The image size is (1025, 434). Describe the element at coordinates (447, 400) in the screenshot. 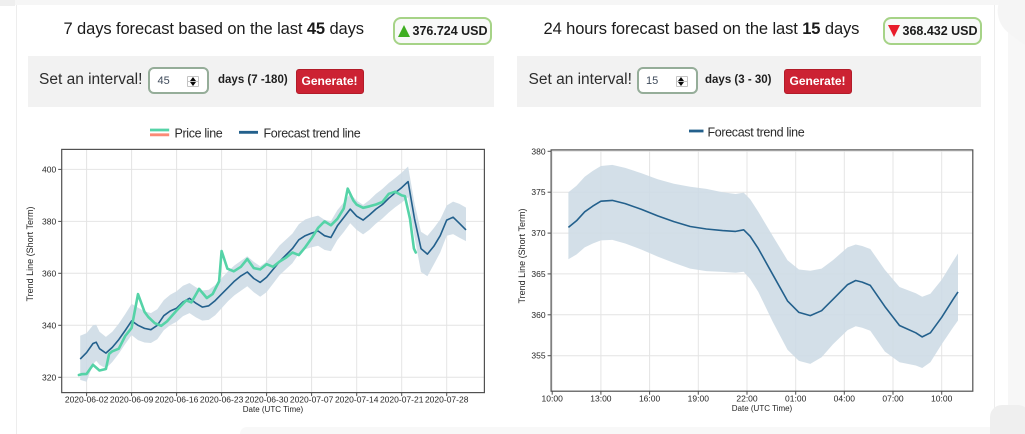

I see `svg-text: 2020-07-28` at that location.